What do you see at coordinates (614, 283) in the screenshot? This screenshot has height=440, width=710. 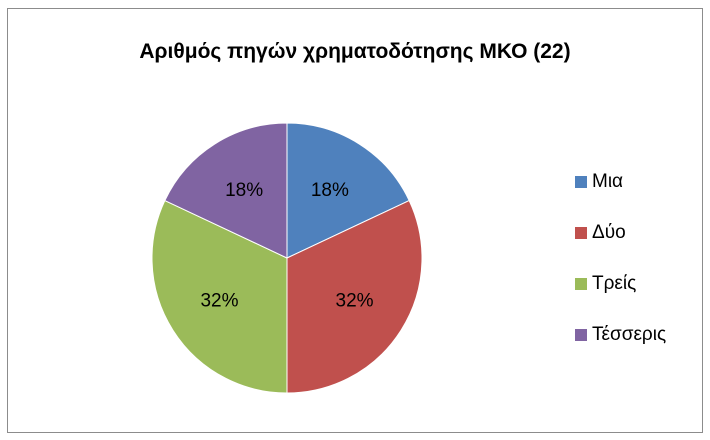 I see `legend-label: Τρείς` at bounding box center [614, 283].